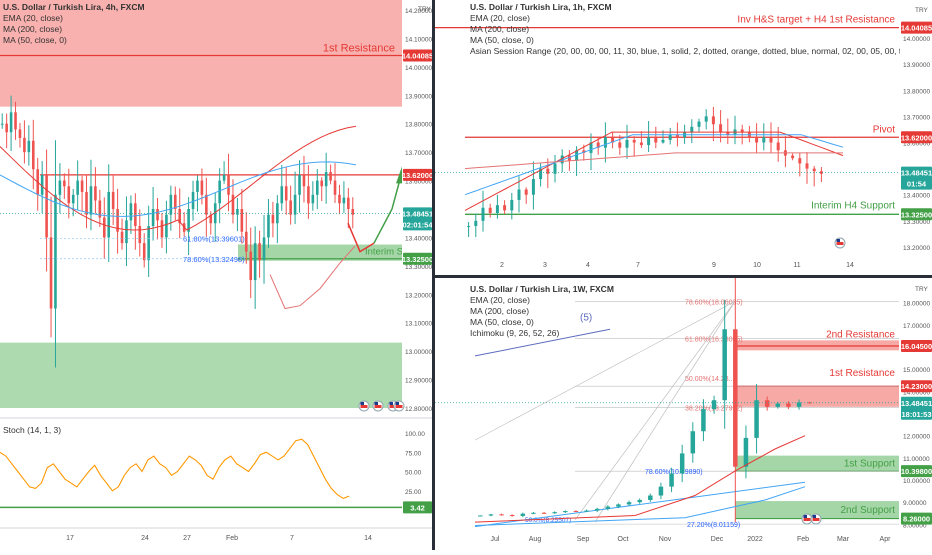  What do you see at coordinates (33, 29) in the screenshot?
I see `chart-4h-ma200: MA (200, close)` at bounding box center [33, 29].